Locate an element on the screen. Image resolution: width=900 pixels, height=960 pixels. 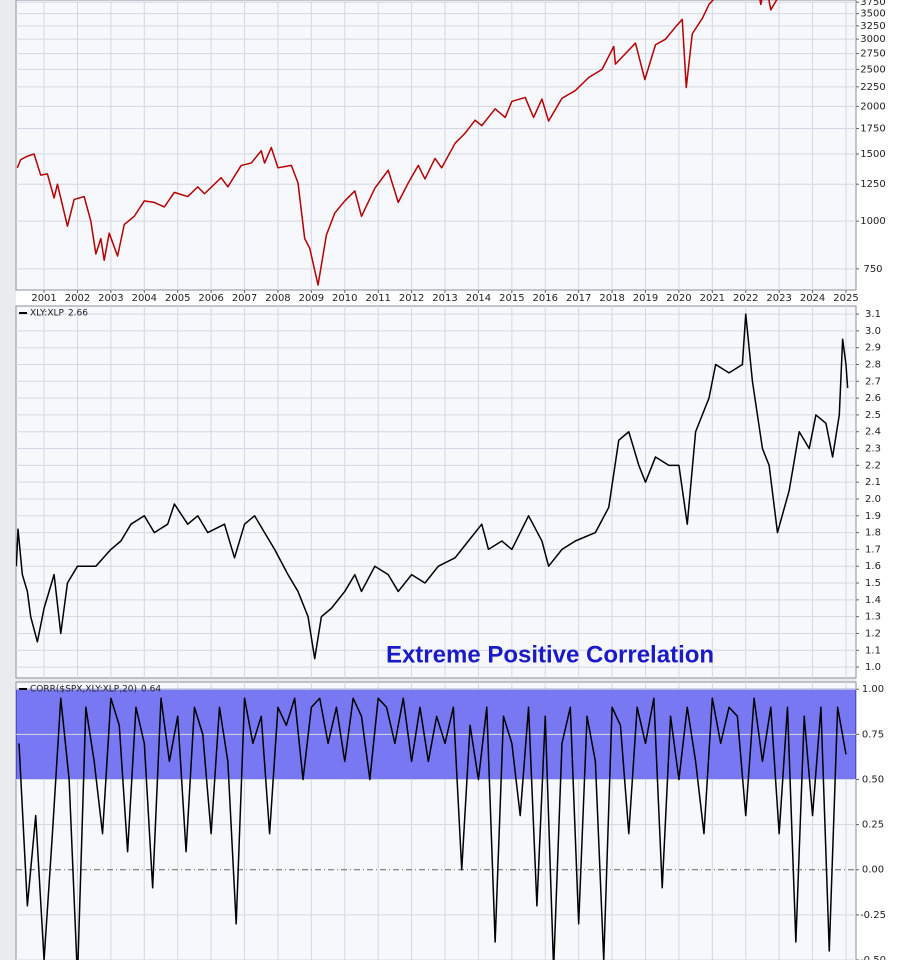
y-tick-label: 0.00 is located at coordinates (873, 870).